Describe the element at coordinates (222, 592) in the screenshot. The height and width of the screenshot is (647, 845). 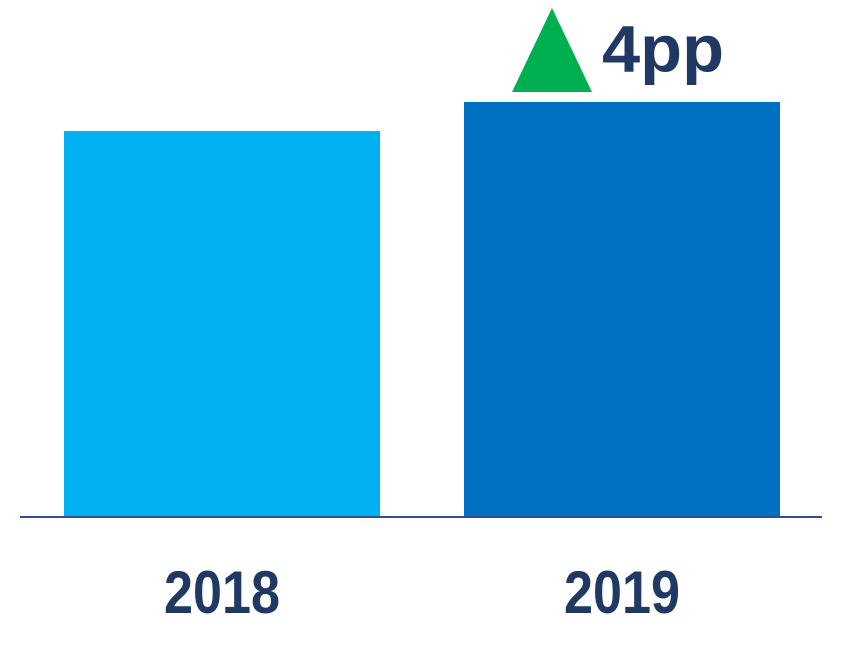
I see `x-tick-label: 2018` at that location.